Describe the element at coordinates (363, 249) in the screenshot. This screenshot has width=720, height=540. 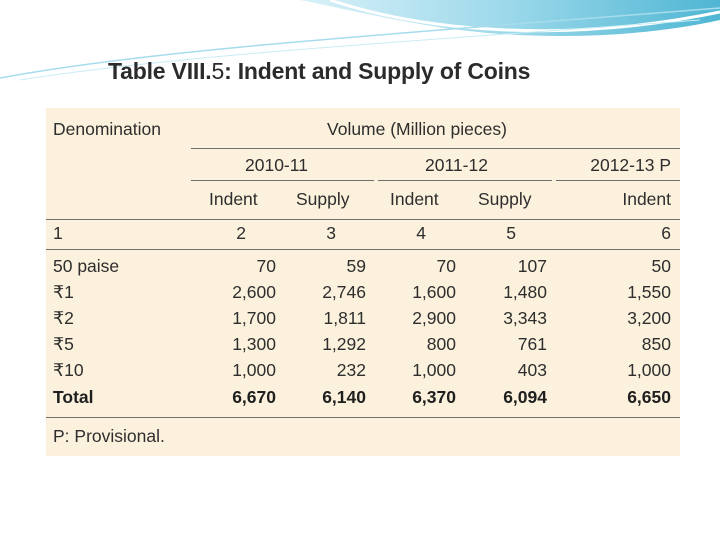
I see `colnum-rule` at that location.